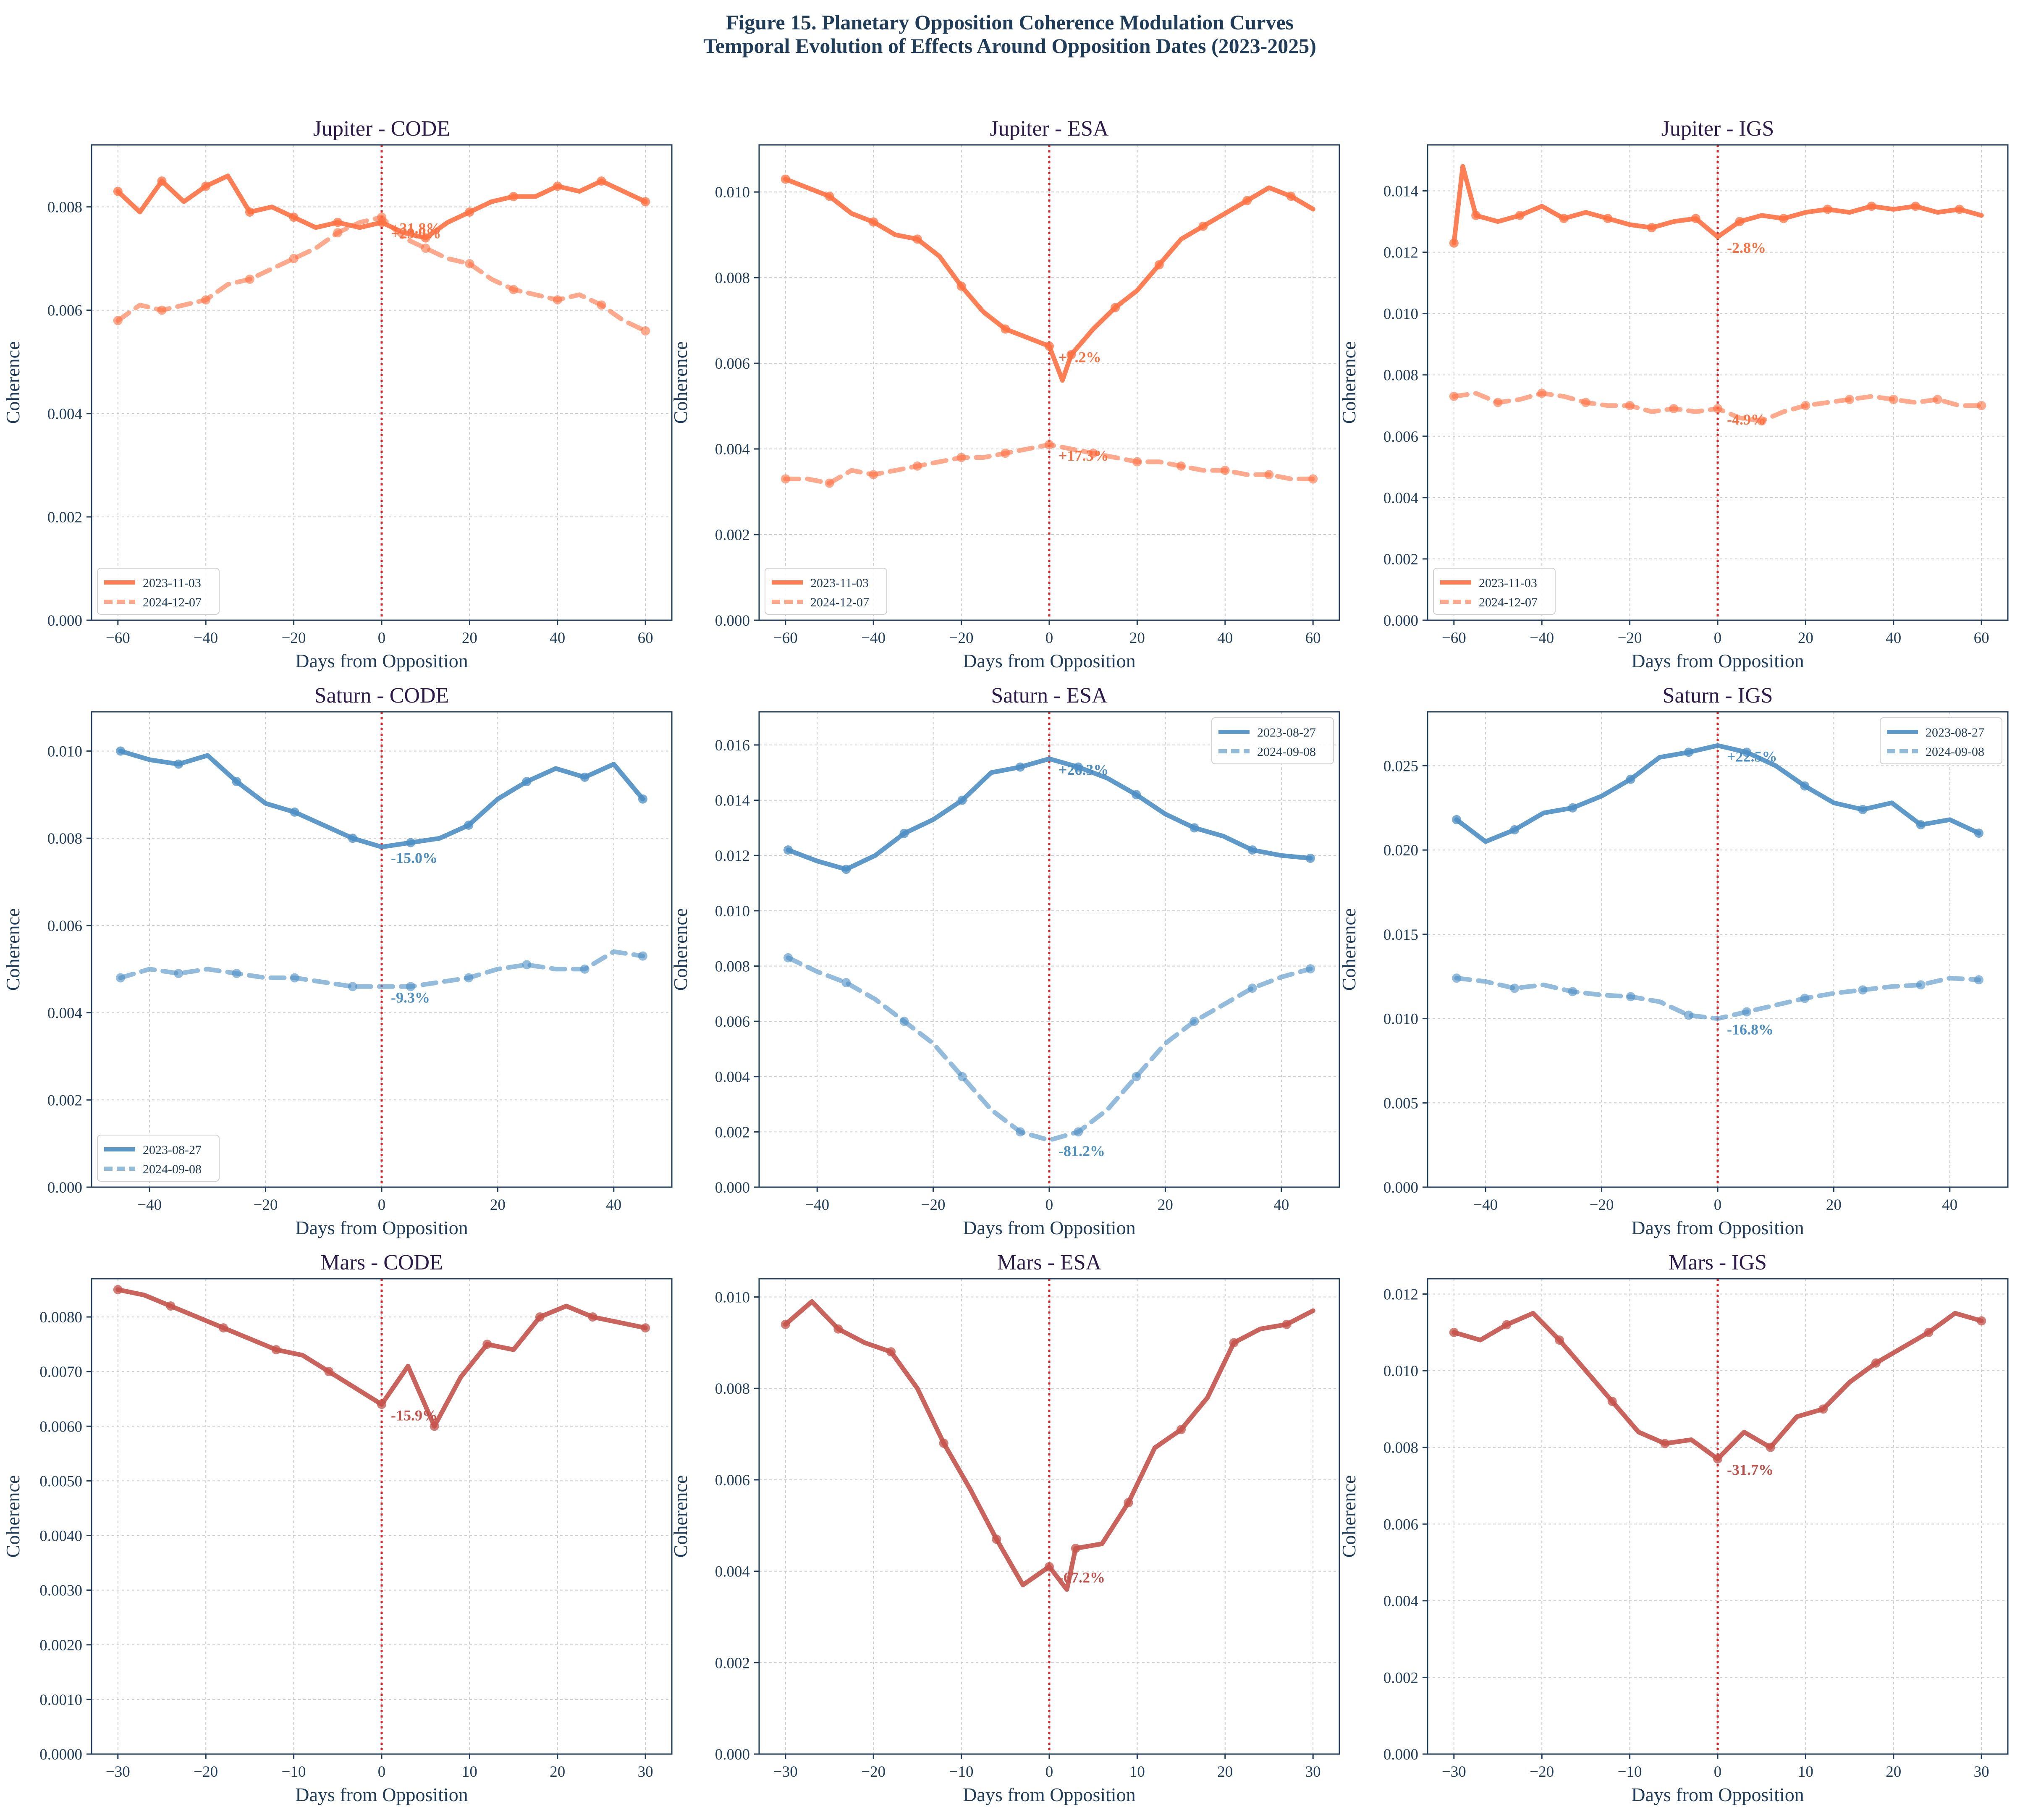 This screenshot has width=2020, height=1820. What do you see at coordinates (1747, 419) in the screenshot?
I see `effect-annotation: -4.9%` at bounding box center [1747, 419].